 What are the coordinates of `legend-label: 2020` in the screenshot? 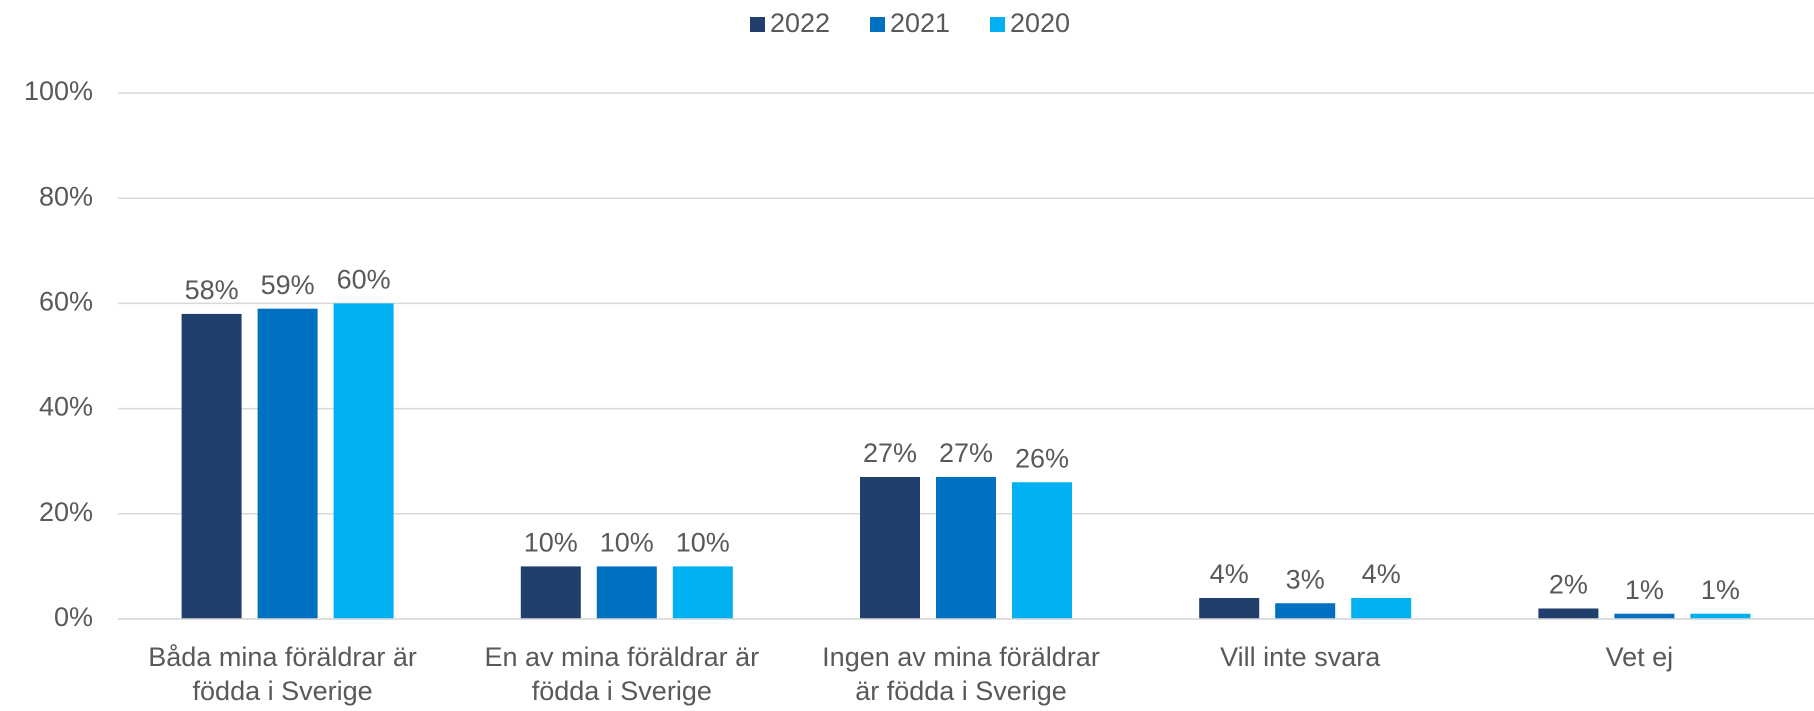 It's located at (1040, 23).